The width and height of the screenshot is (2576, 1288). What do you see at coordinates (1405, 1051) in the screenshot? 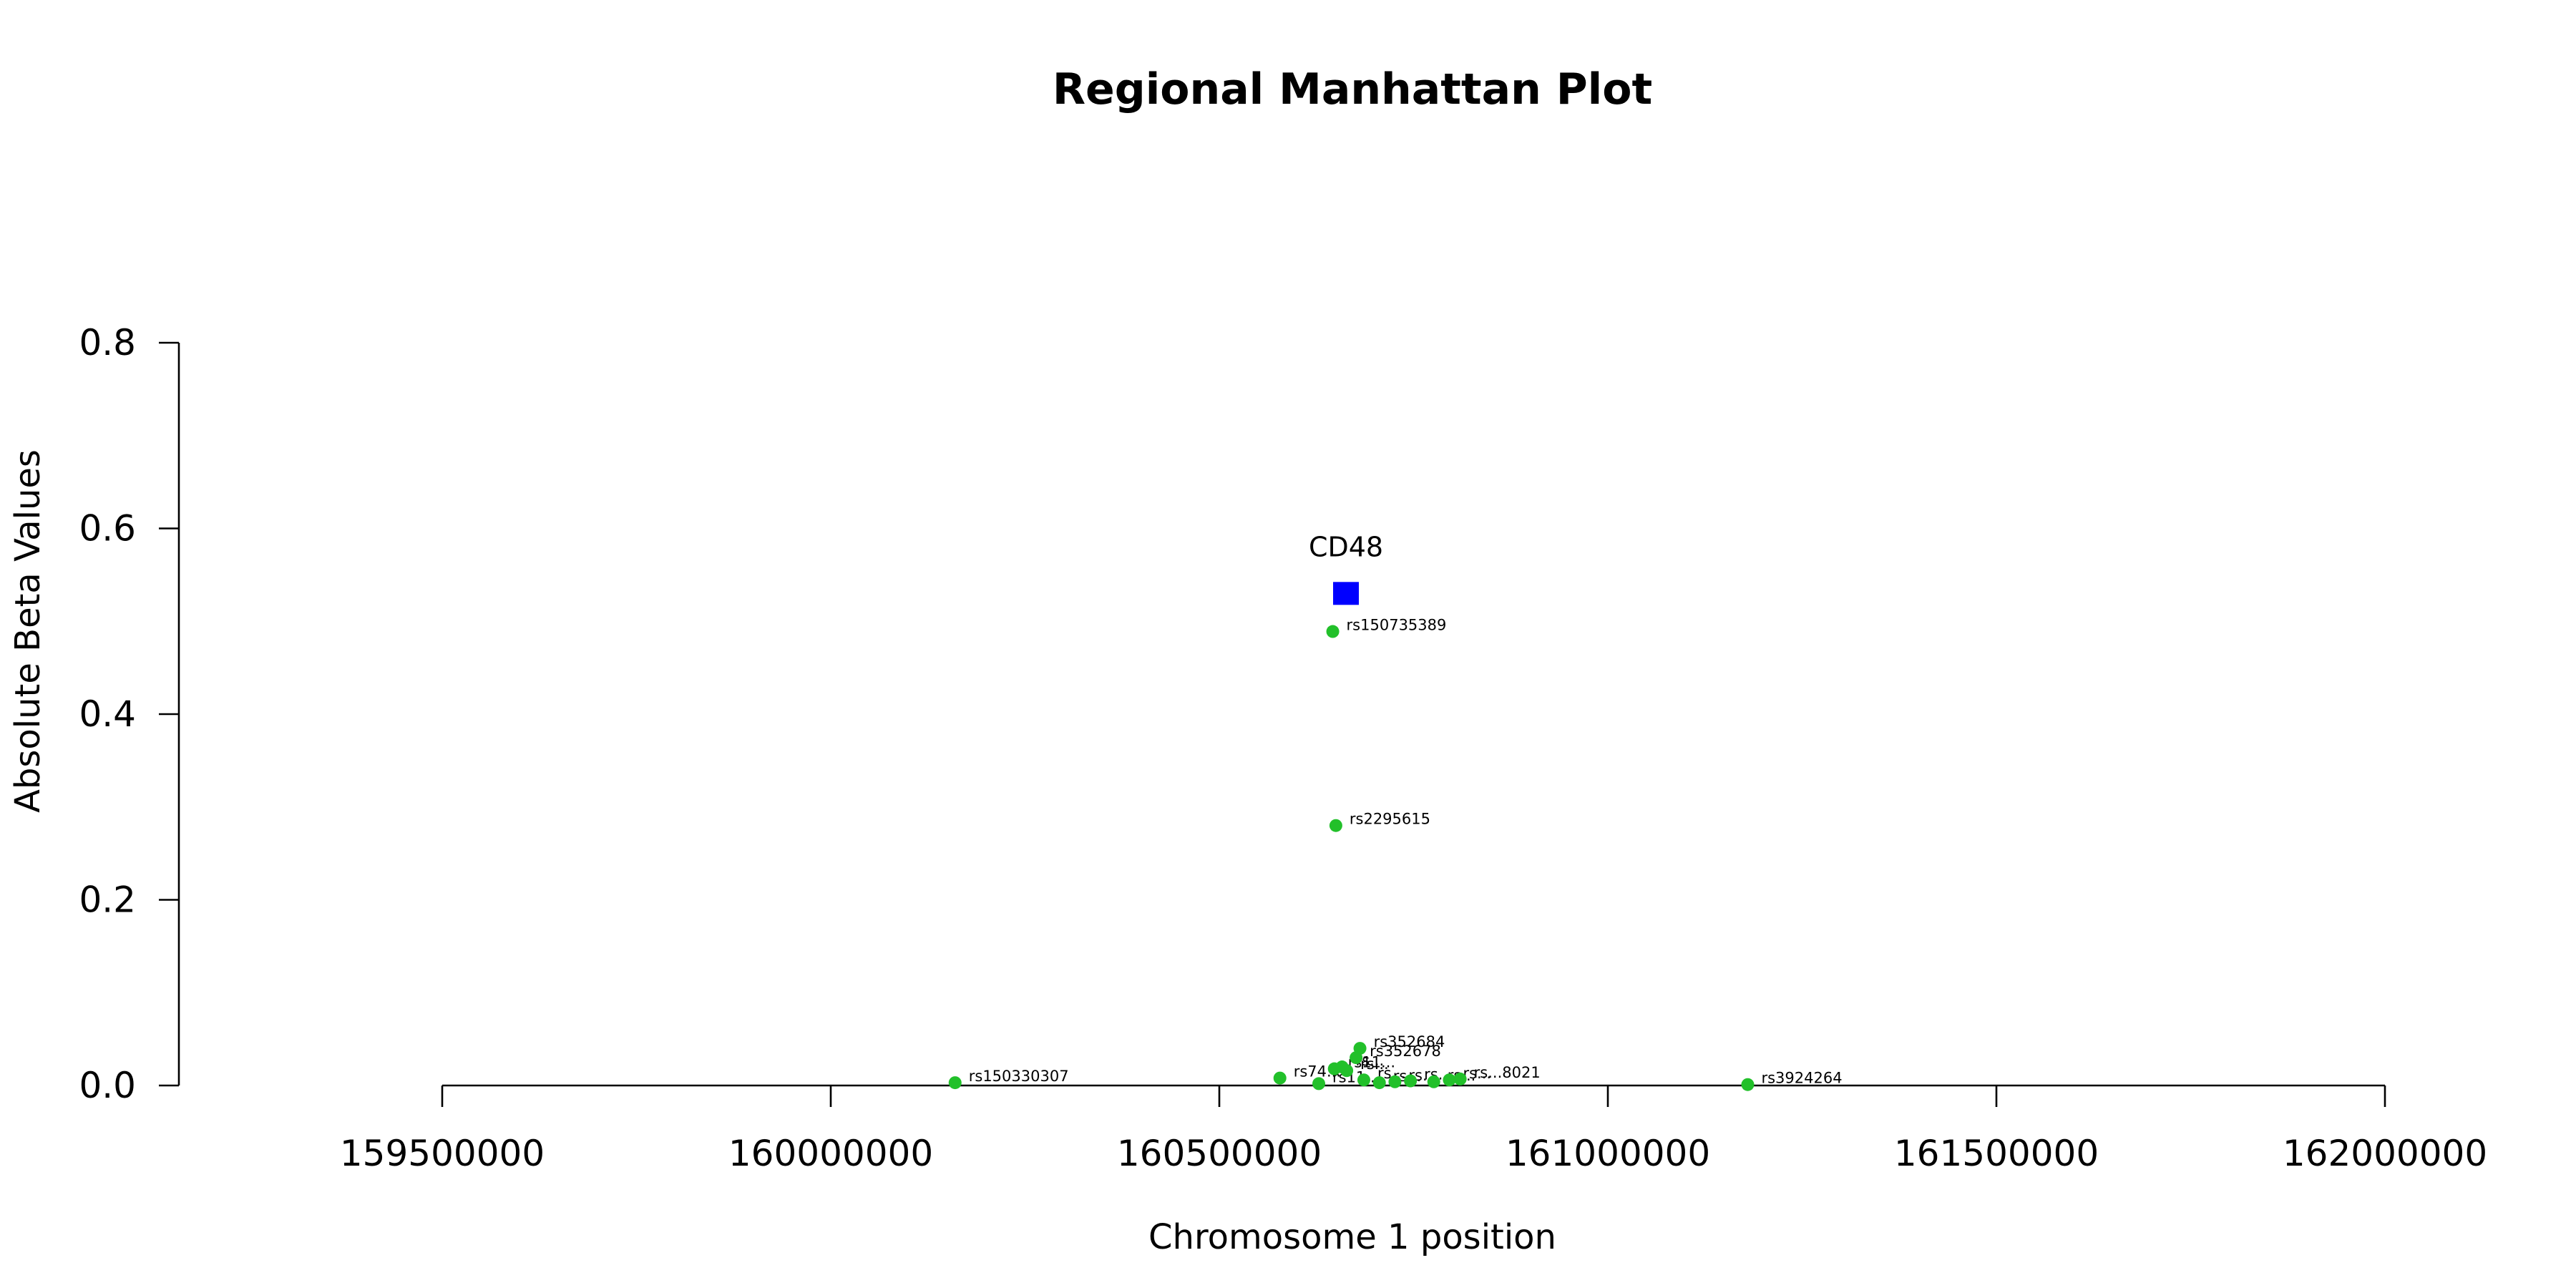
I see `snp-label: rs352678` at bounding box center [1405, 1051].